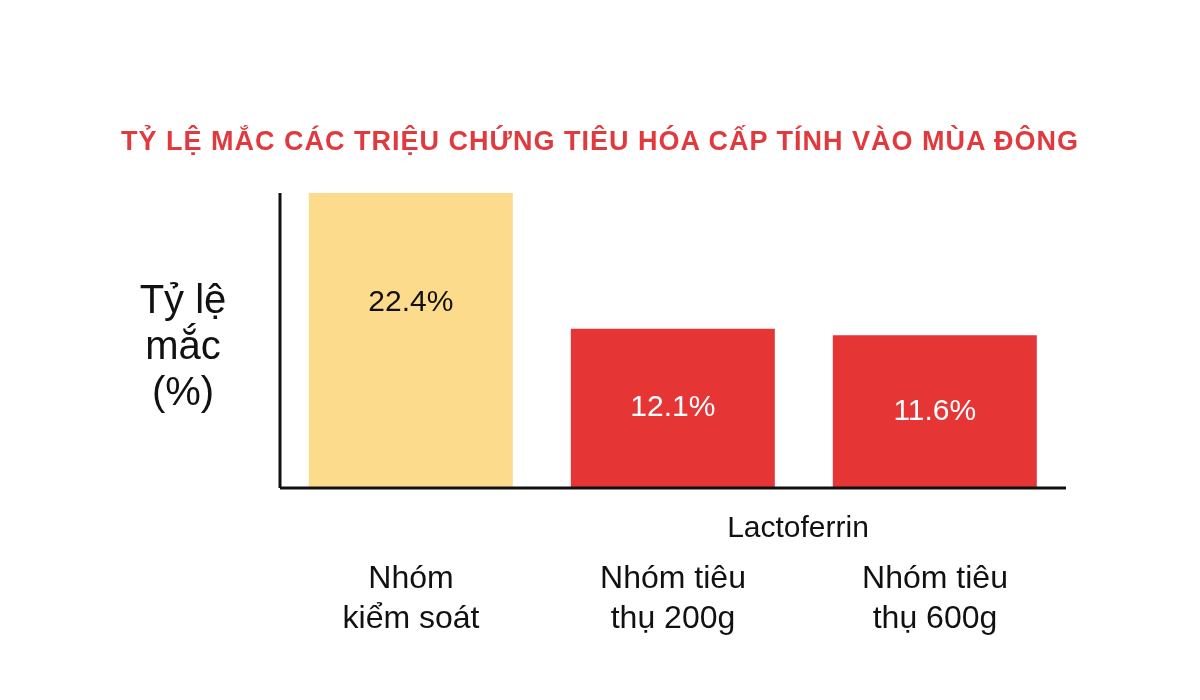 The image size is (1200, 700). Describe the element at coordinates (673, 597) in the screenshot. I see `x-tick-label: Nhóm tiêu thụ 200g` at that location.